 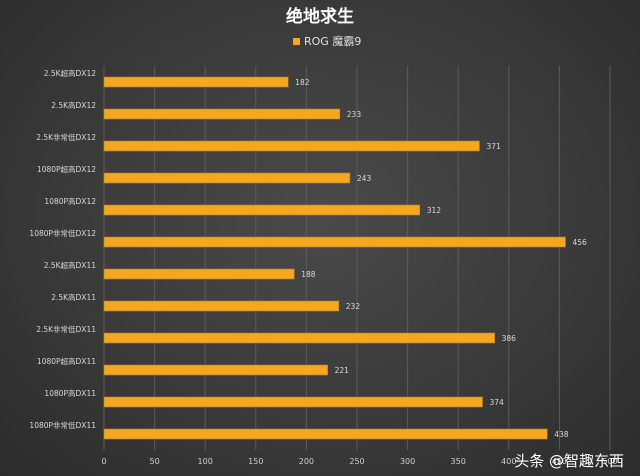 I want to click on data-label: 371, so click(x=493, y=146).